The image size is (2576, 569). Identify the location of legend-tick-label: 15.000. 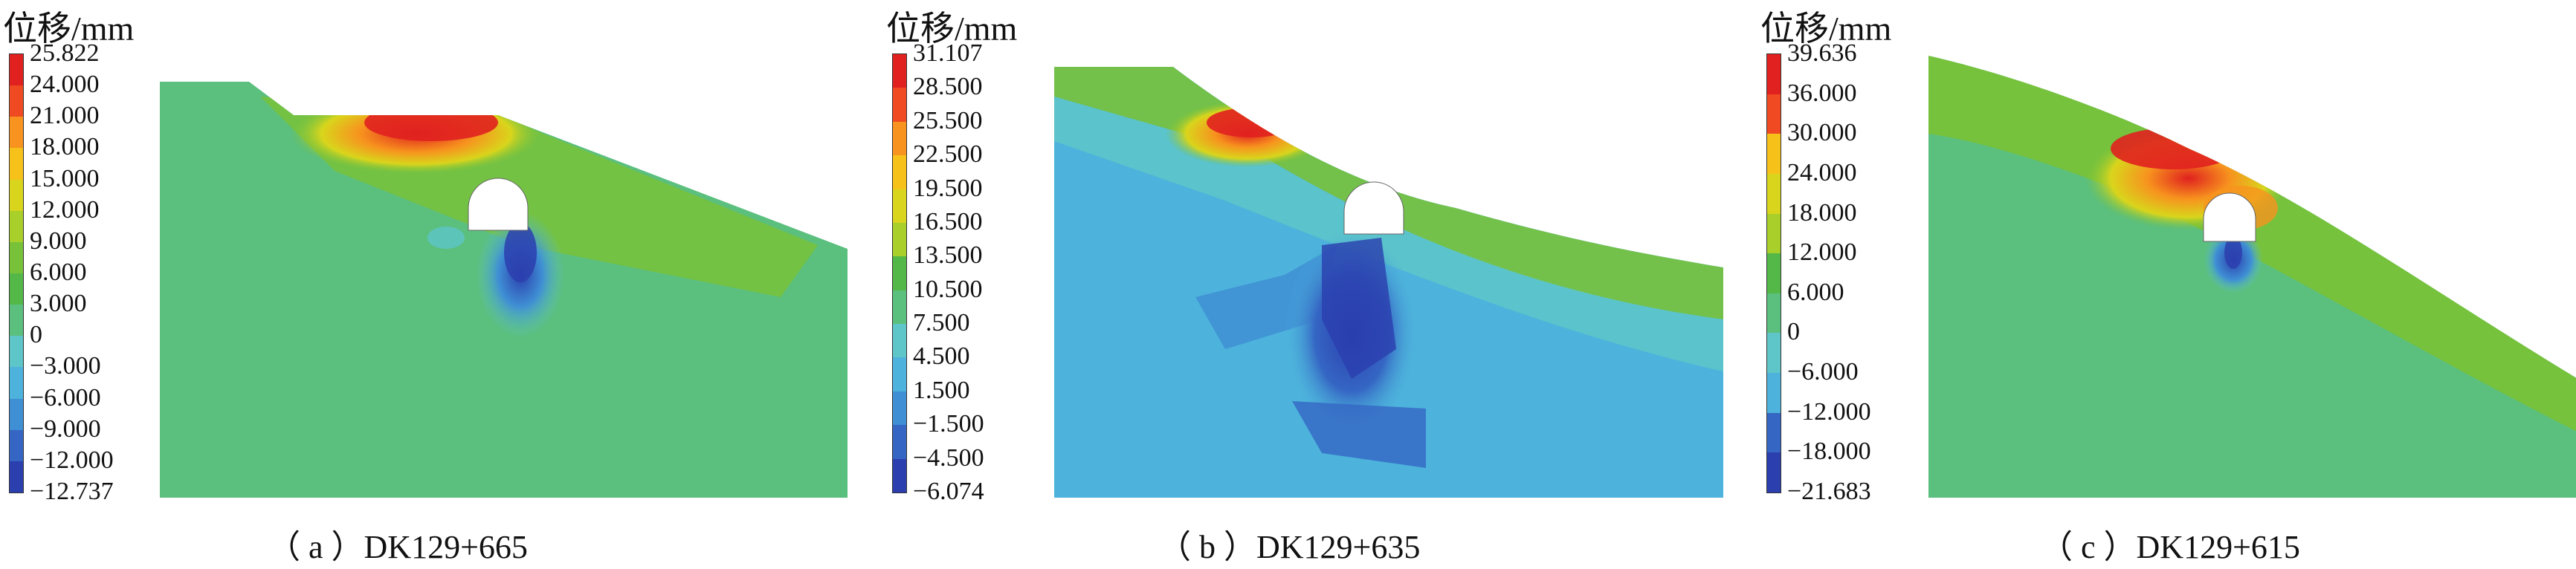
(65, 178).